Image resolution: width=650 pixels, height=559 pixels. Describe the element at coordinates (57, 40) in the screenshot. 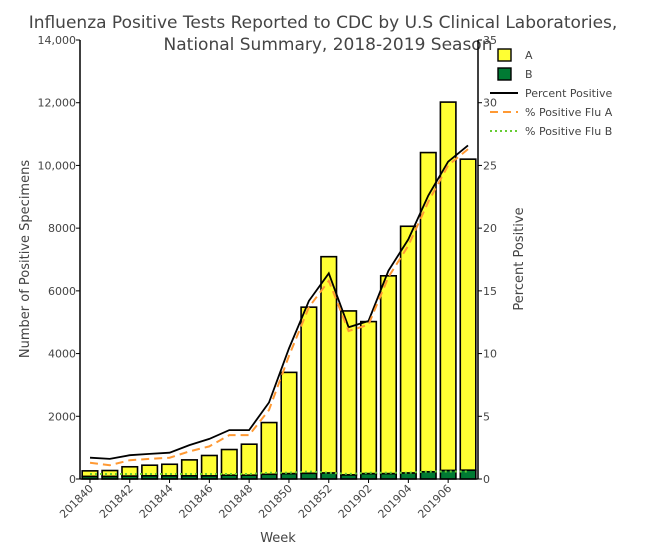

I see `y-tick-label: 14,000` at that location.